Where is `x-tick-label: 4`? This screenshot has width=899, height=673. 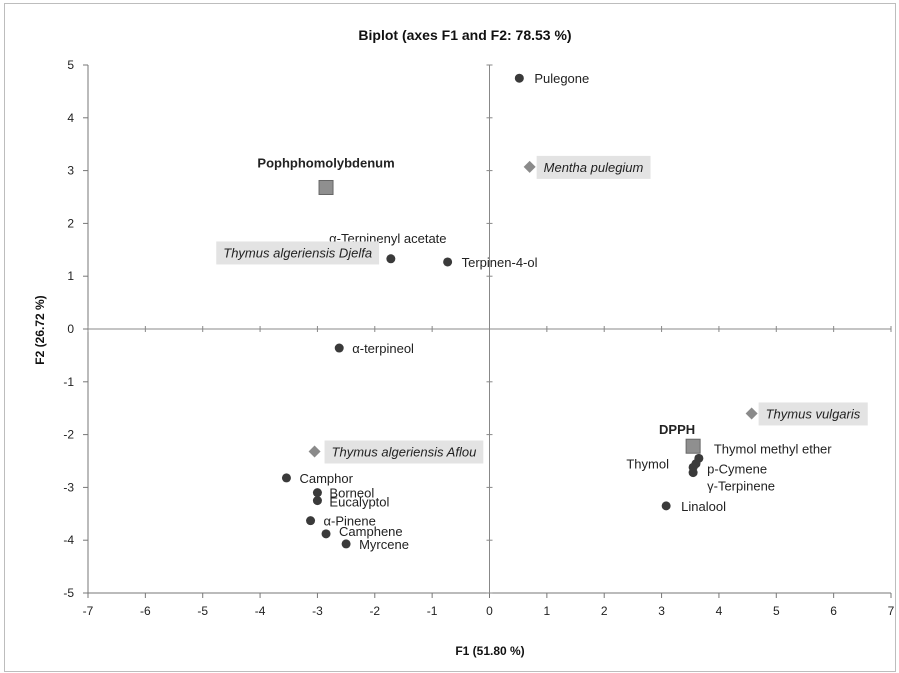 x-tick-label: 4 is located at coordinates (719, 611).